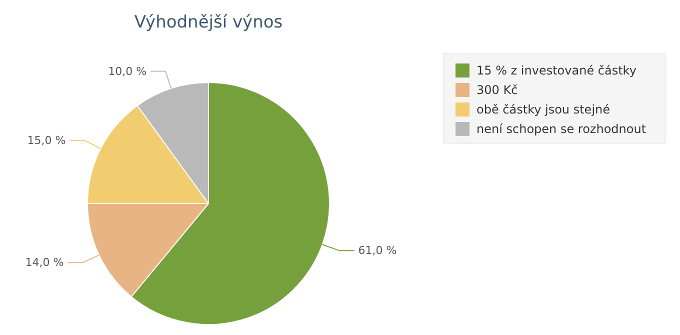  I want to click on chart-title: Výhodnější výnos, so click(208, 22).